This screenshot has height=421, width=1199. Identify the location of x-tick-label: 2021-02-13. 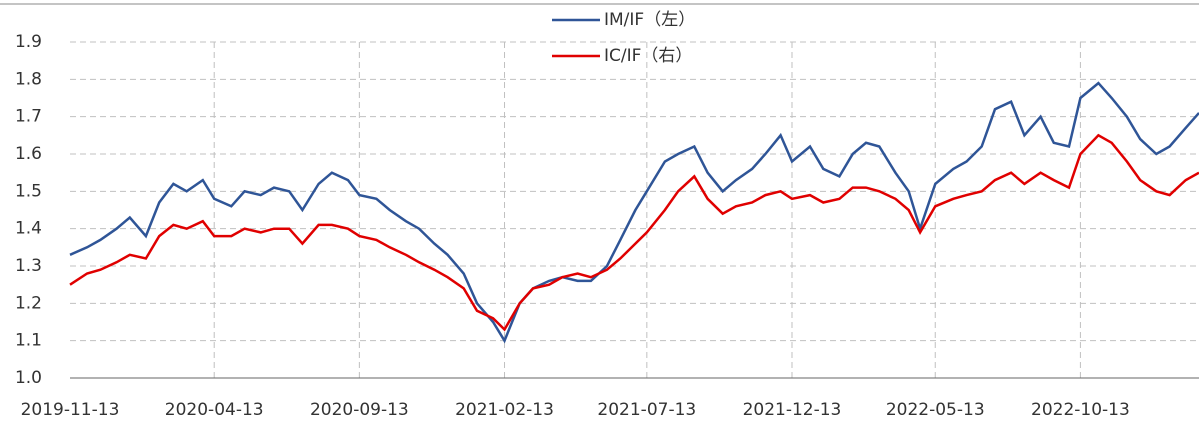
(504, 410).